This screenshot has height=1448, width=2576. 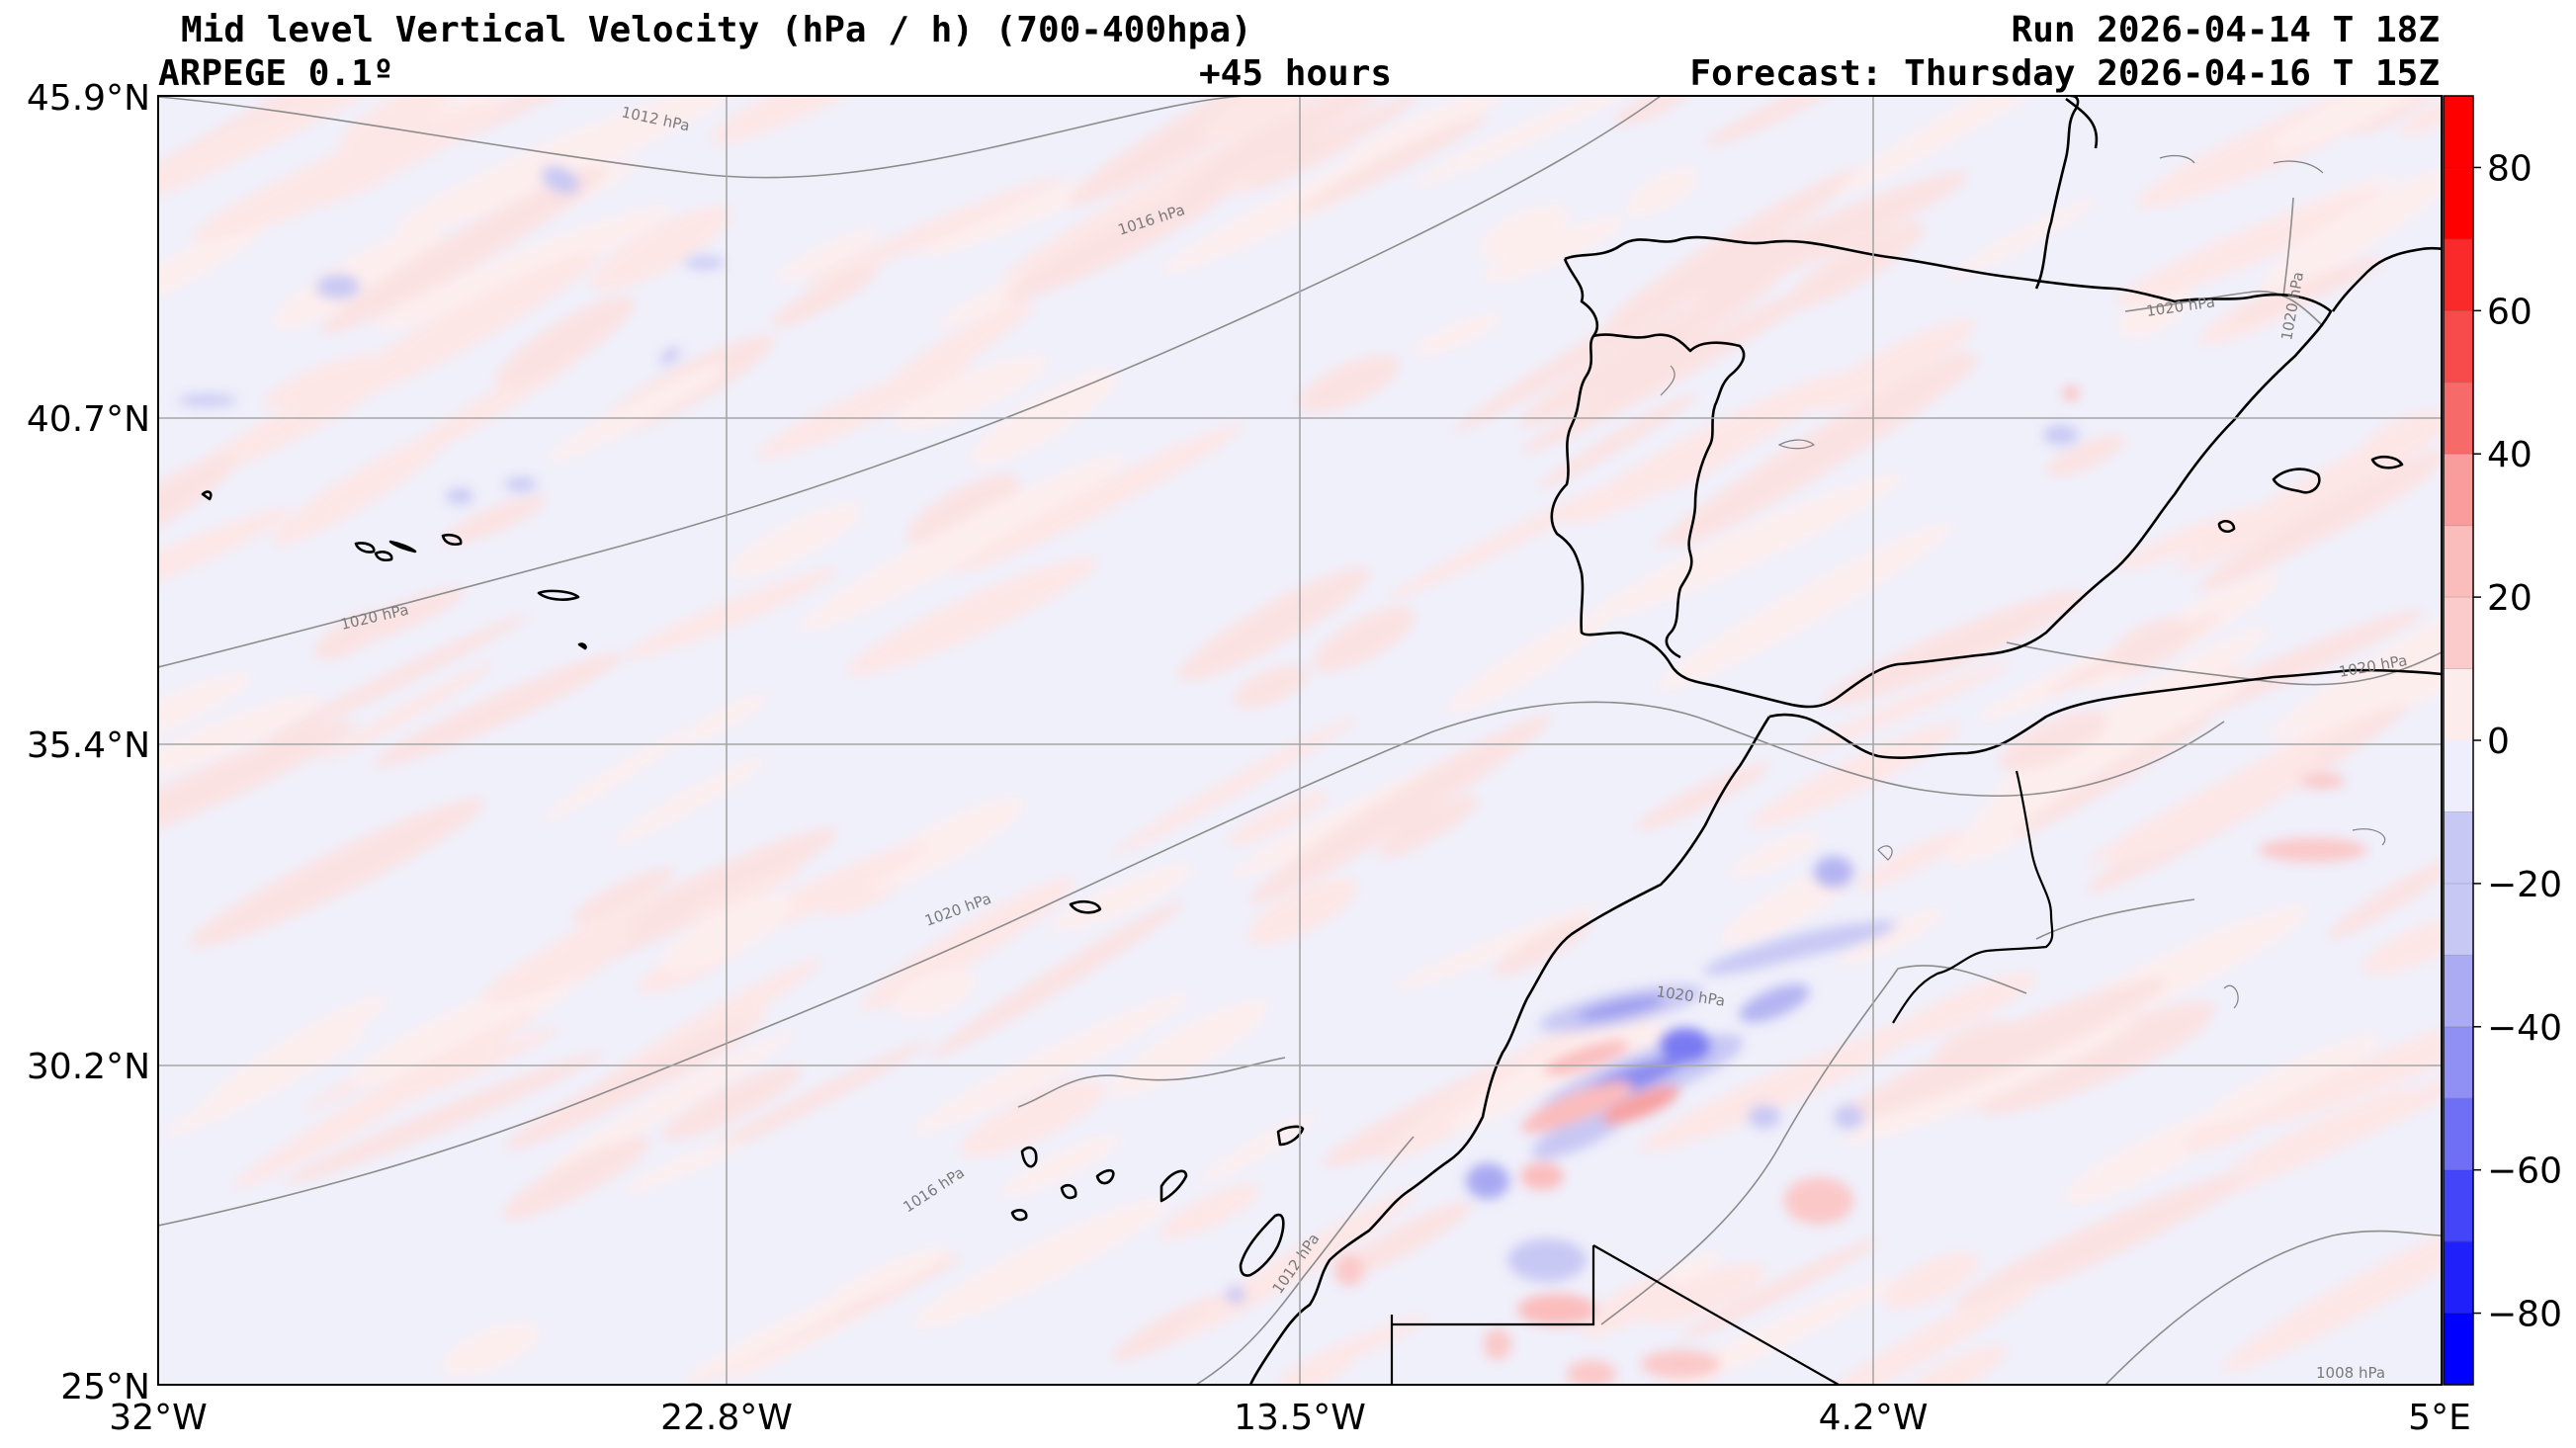 I want to click on colorbar-tick-label: 20, so click(x=2510, y=598).